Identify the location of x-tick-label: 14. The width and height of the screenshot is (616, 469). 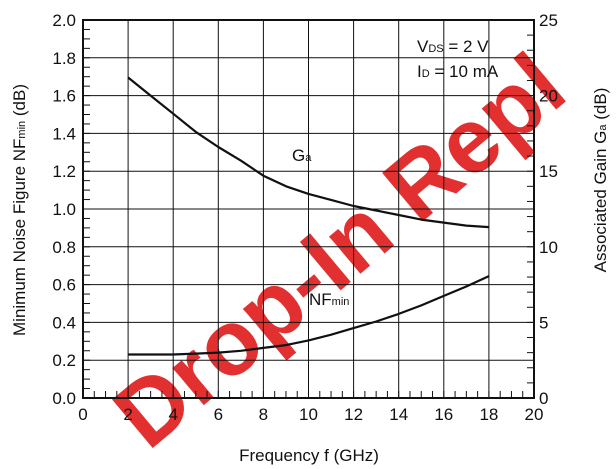
(398, 414).